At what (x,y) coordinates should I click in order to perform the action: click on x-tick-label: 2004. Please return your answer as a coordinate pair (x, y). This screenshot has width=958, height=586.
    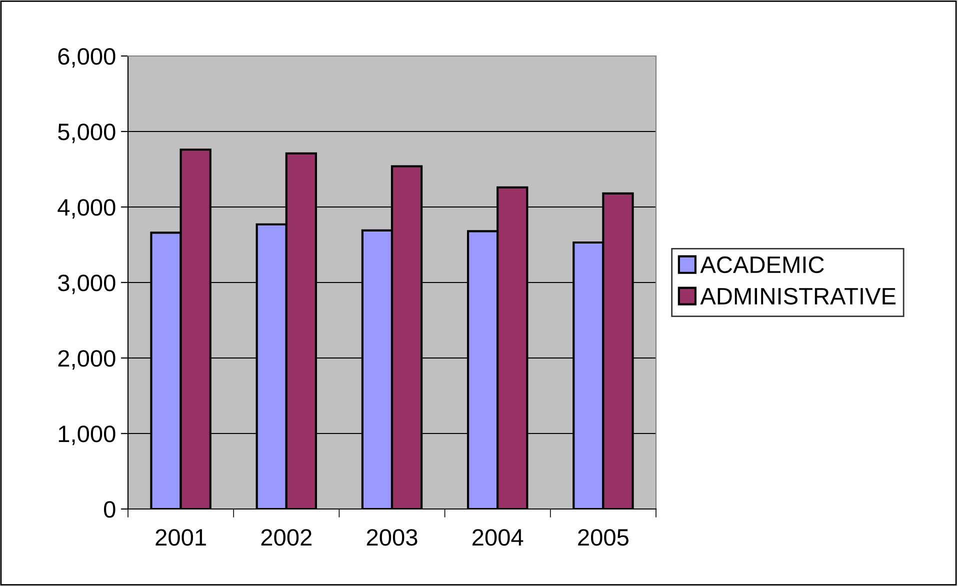
    Looking at the image, I should click on (498, 537).